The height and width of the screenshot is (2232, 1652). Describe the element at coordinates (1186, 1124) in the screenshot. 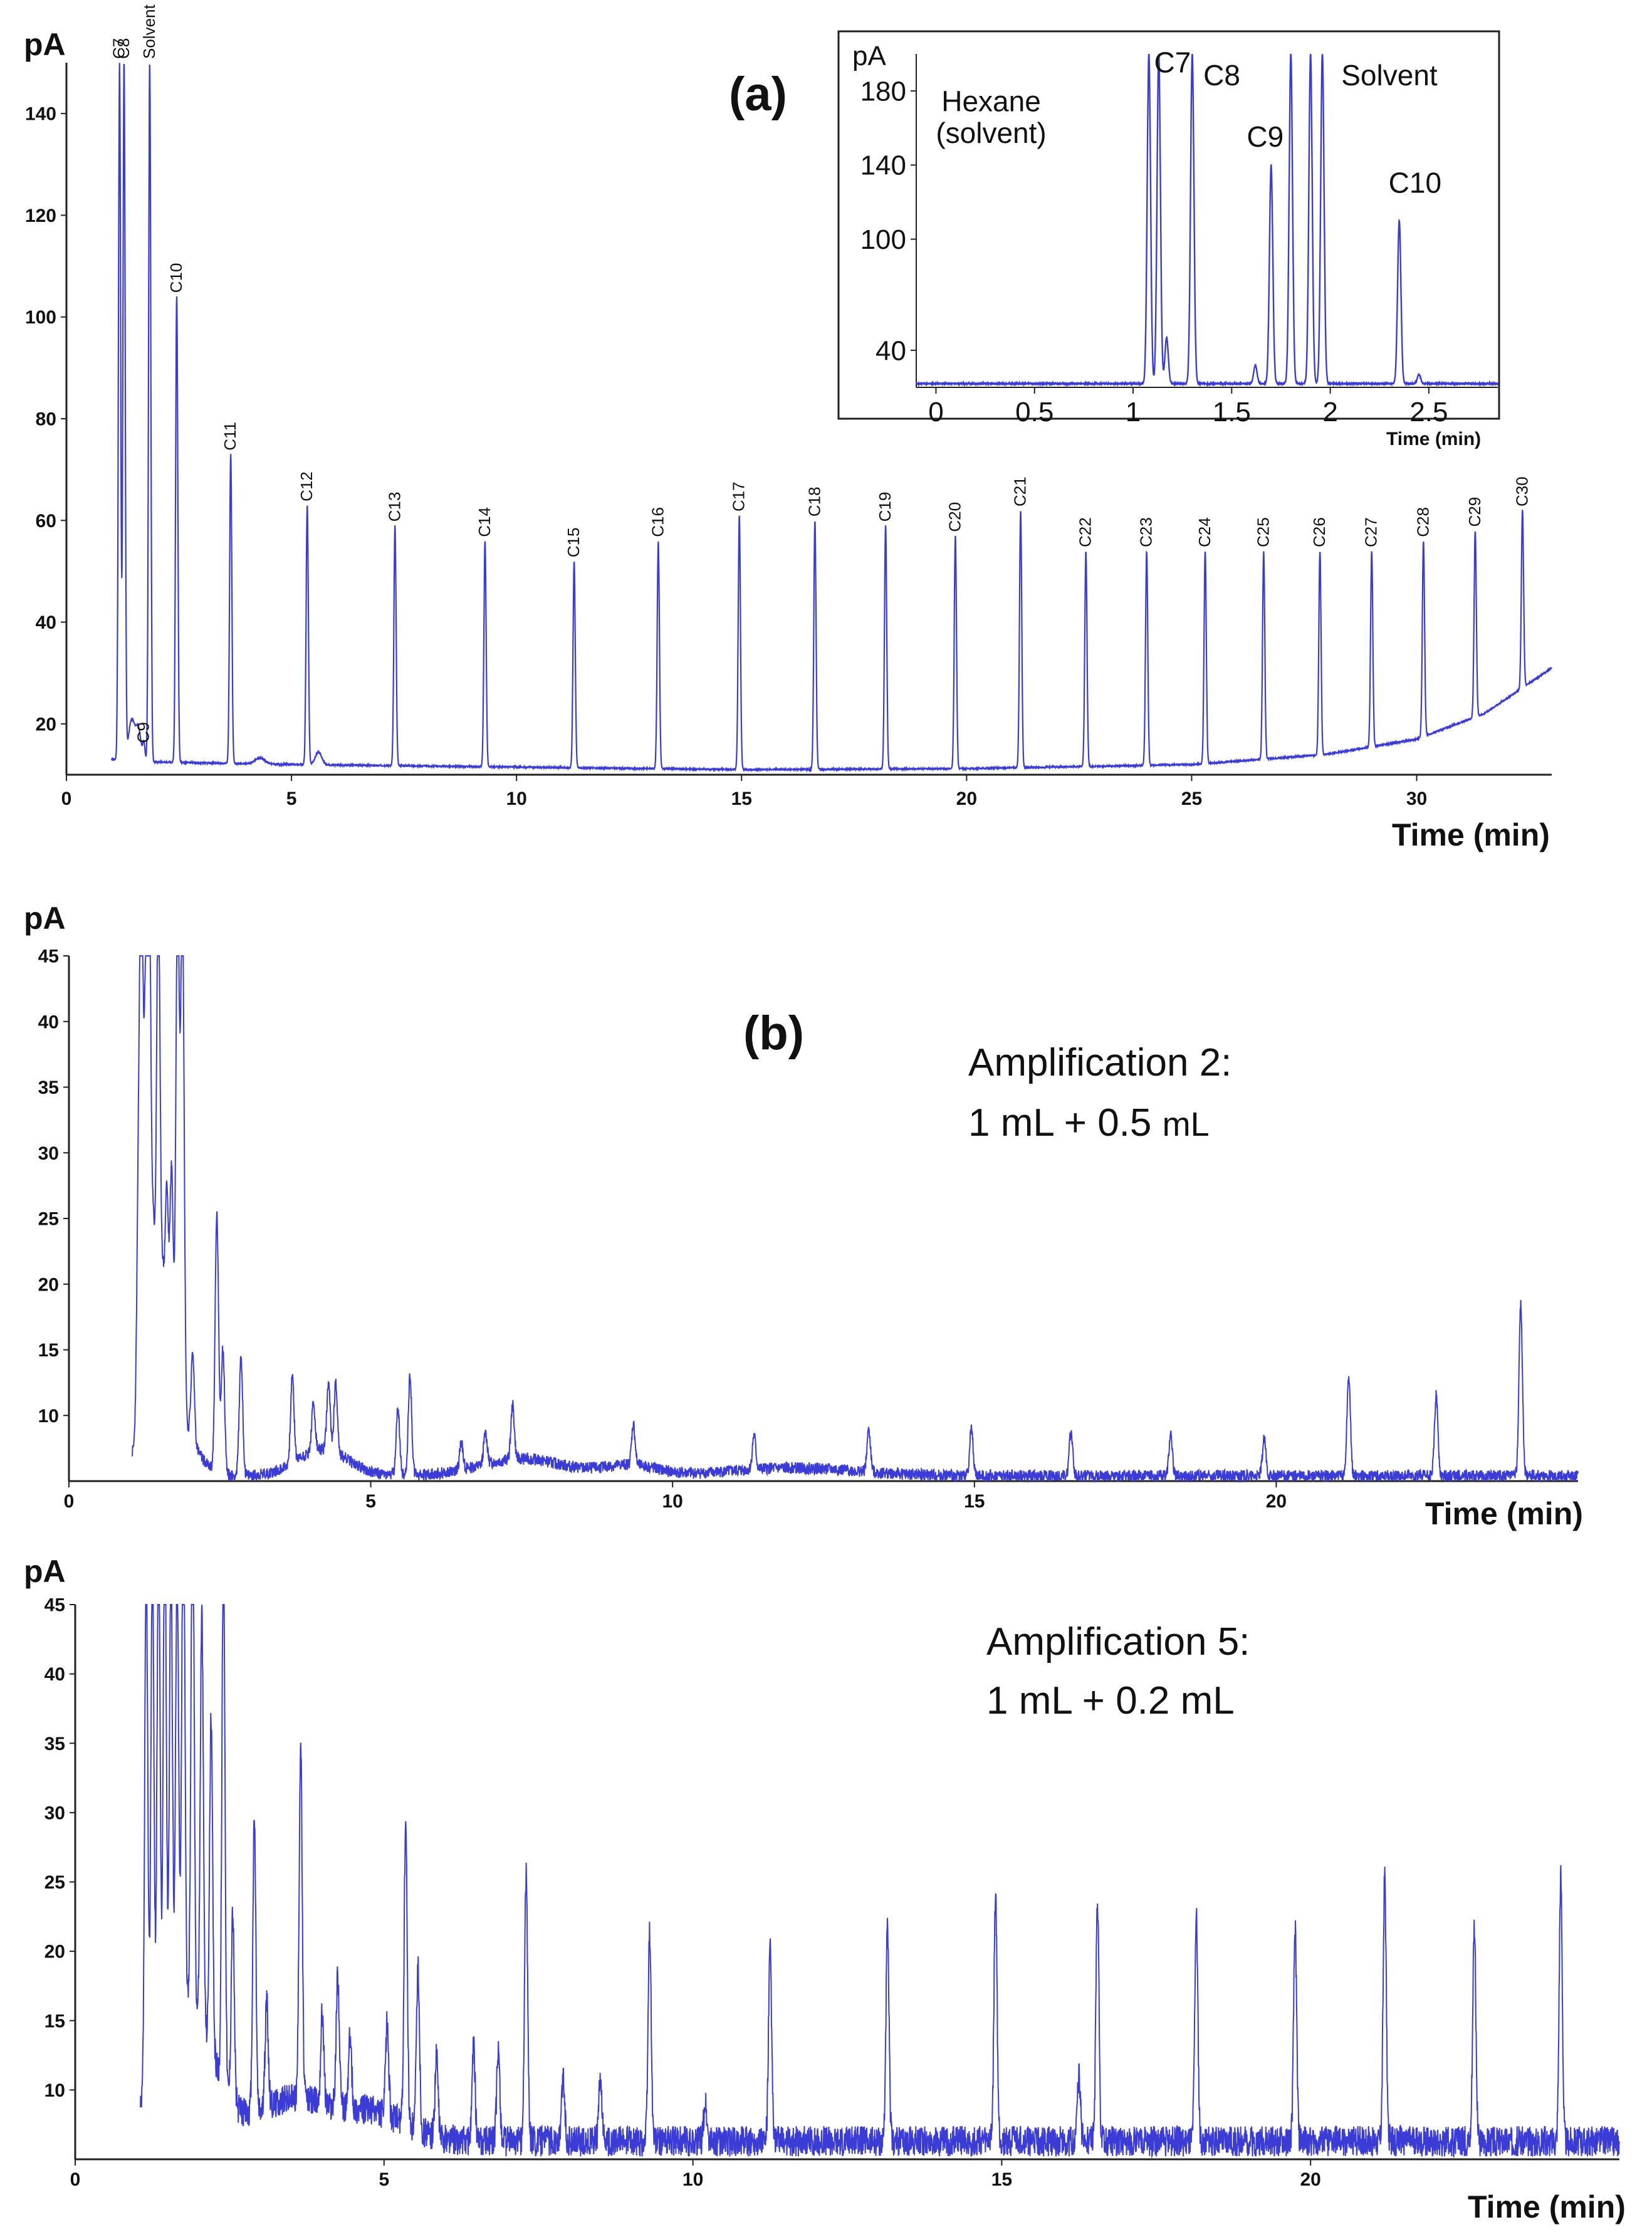

I see `panel-b-subtitle-unit: mL` at that location.